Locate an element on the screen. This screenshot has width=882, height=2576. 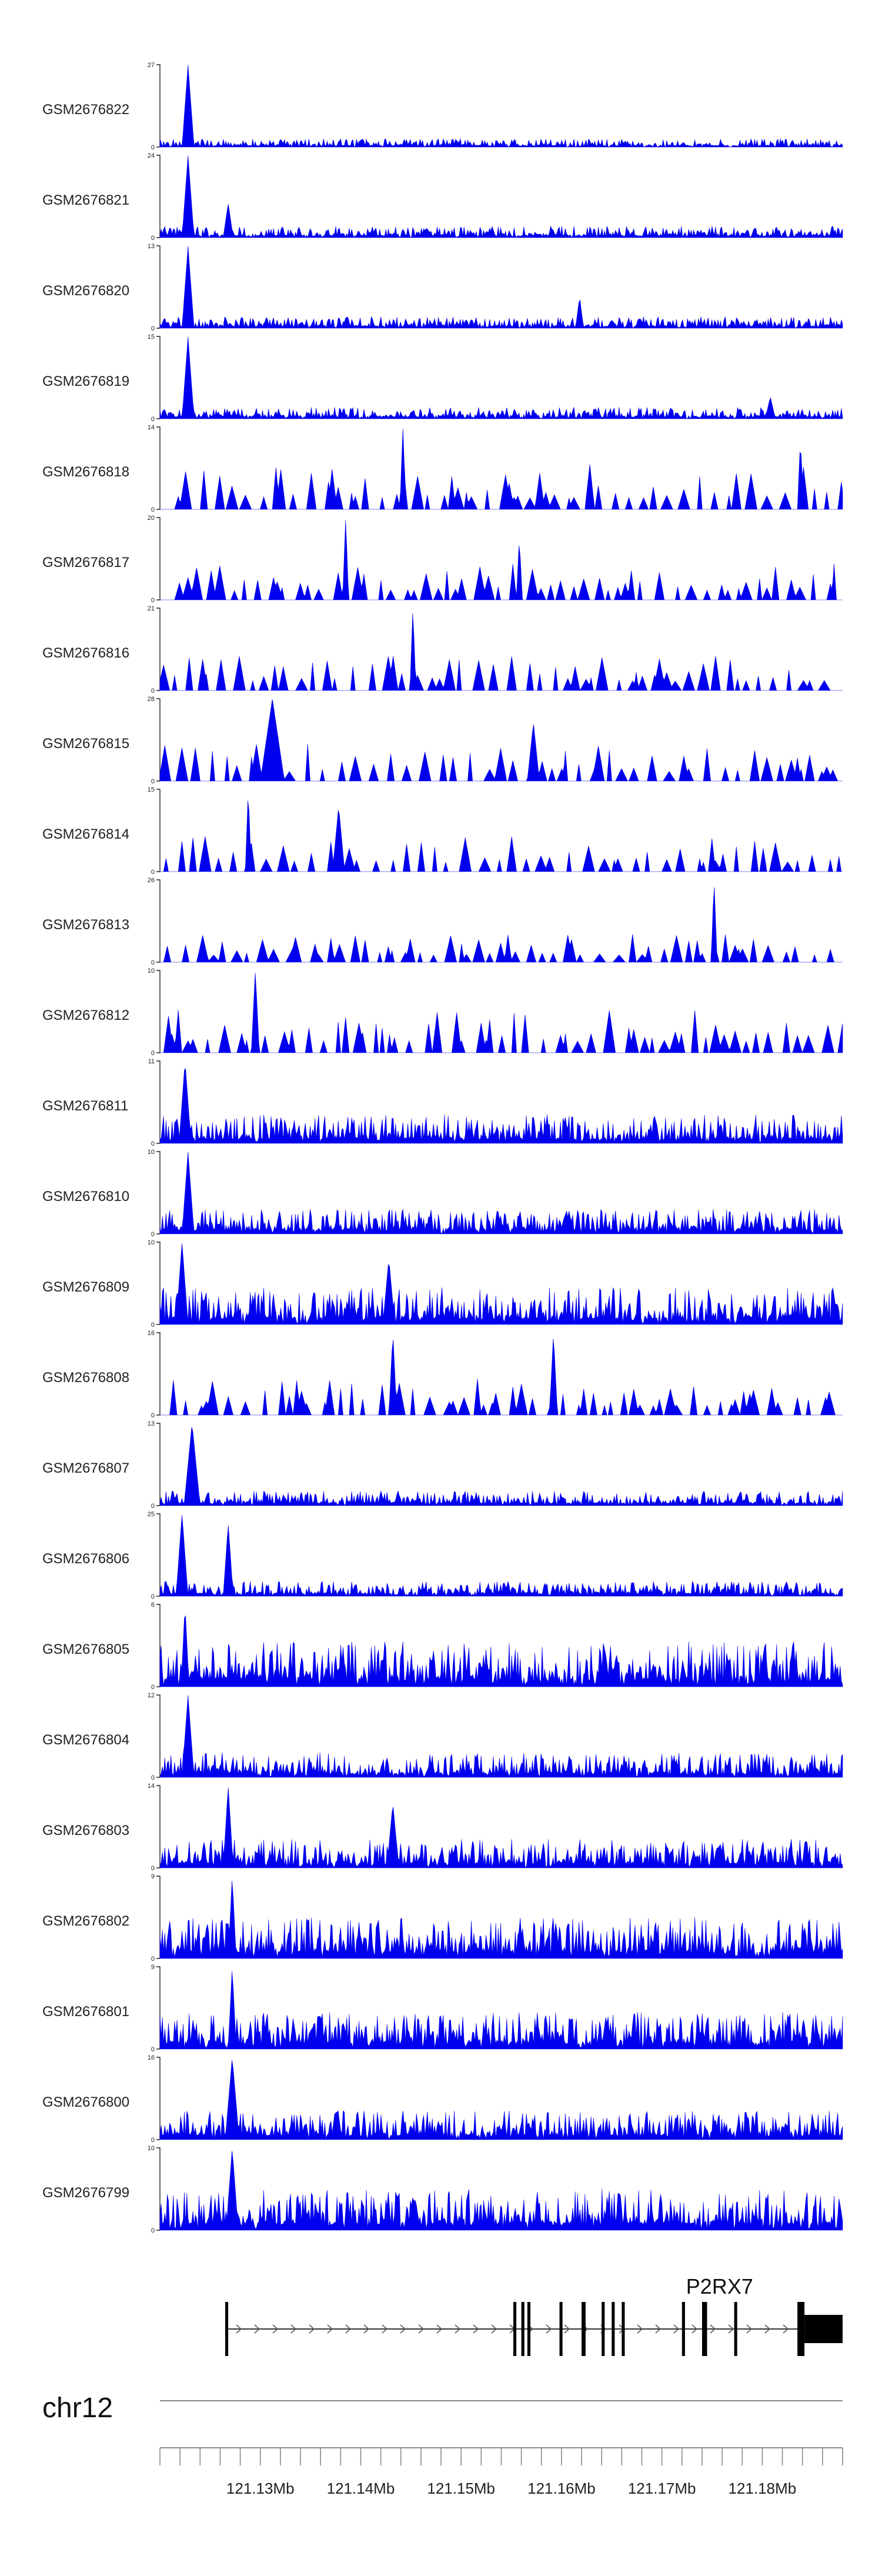
track-GSM2676812: GSM2676812 10 0 is located at coordinates (442, 1012).